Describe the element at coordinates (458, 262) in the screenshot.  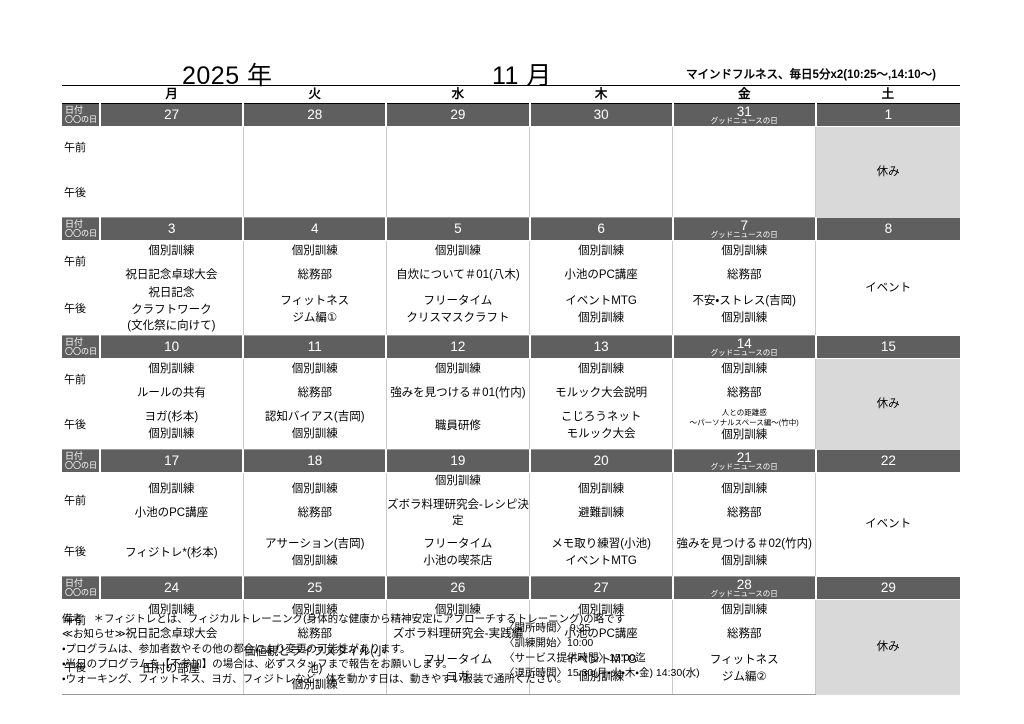
I see `schedule-cell: 個別訓練 自炊について＃01(八木)` at that location.